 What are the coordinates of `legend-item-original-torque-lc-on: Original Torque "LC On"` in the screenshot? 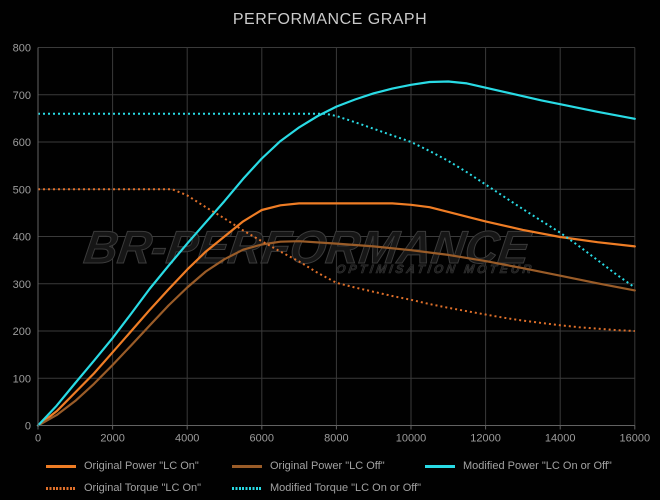 It's located at (139, 488).